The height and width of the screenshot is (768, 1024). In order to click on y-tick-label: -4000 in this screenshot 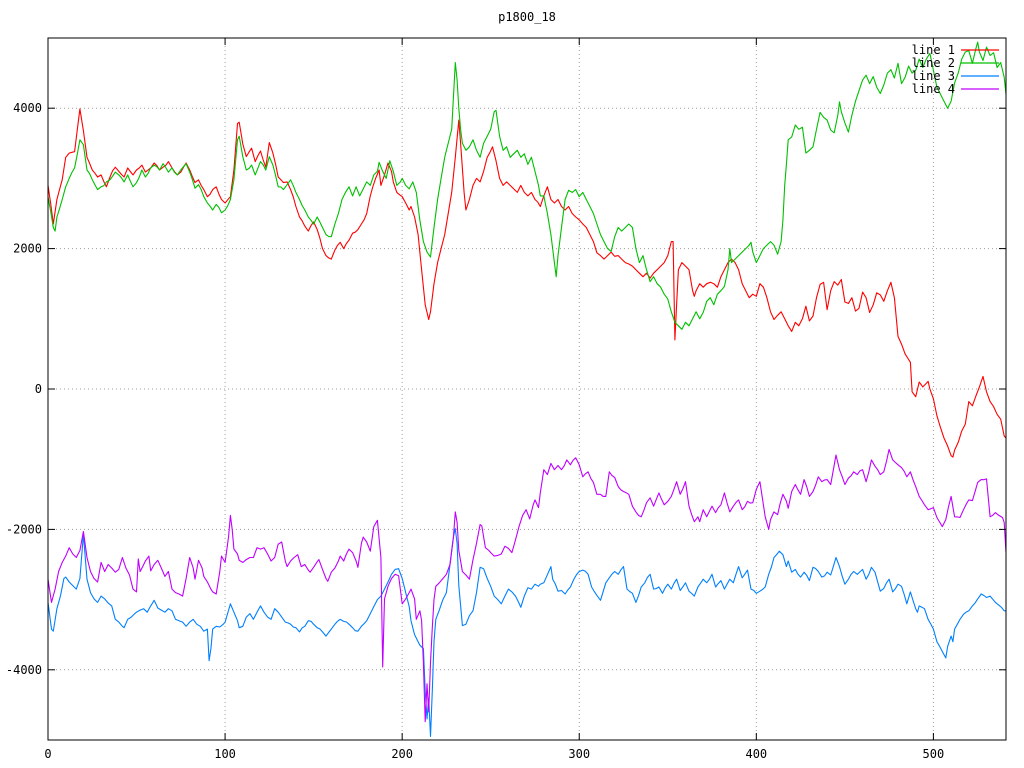, I will do `click(24, 670)`.